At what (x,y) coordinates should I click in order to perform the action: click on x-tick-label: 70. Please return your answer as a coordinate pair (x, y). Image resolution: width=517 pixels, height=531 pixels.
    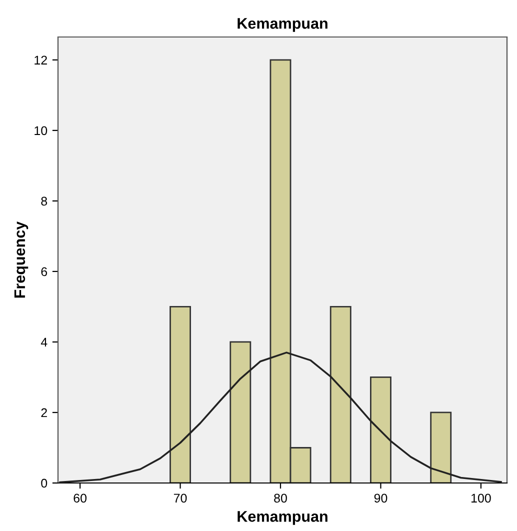
    Looking at the image, I should click on (180, 498).